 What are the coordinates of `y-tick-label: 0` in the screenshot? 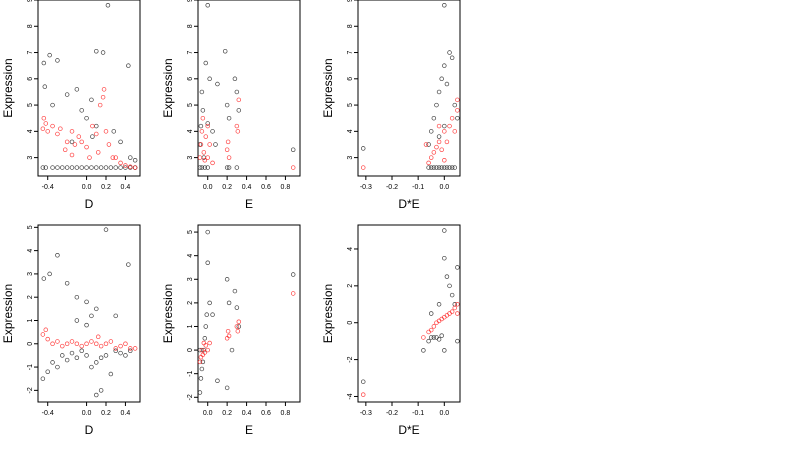 It's located at (190, 350).